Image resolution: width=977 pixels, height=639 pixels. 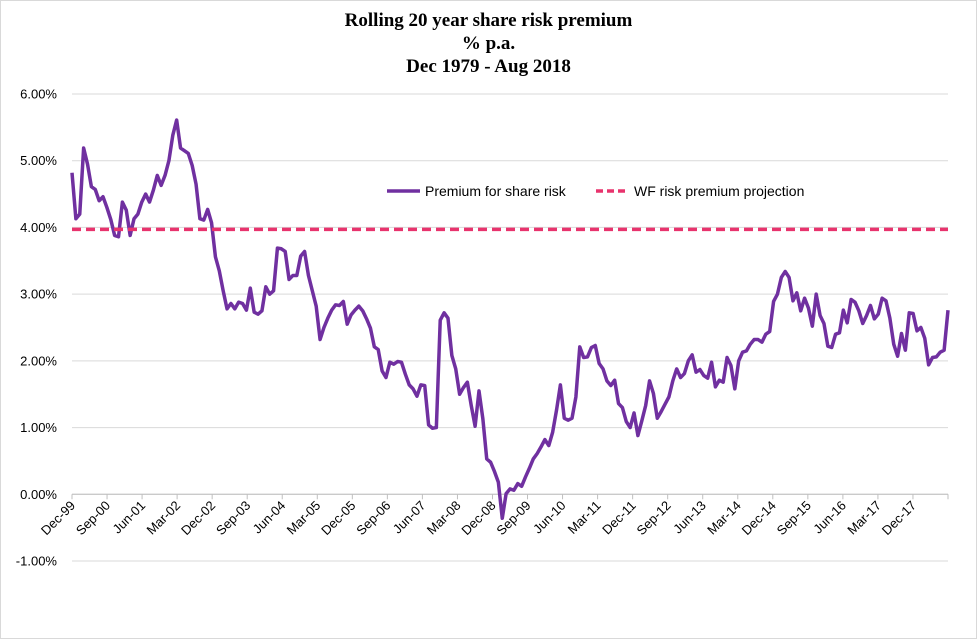 What do you see at coordinates (409, 517) in the screenshot?
I see `x-tick-label: Jun-07` at bounding box center [409, 517].